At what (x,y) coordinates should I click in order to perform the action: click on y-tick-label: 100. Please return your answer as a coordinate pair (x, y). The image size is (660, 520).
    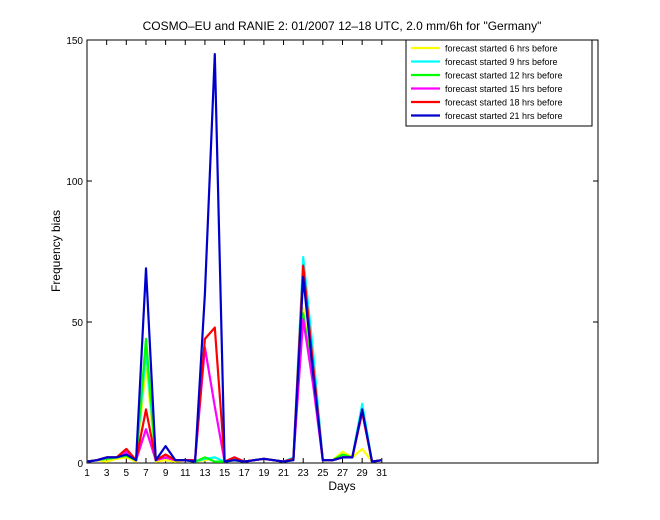
    Looking at the image, I should click on (74, 182).